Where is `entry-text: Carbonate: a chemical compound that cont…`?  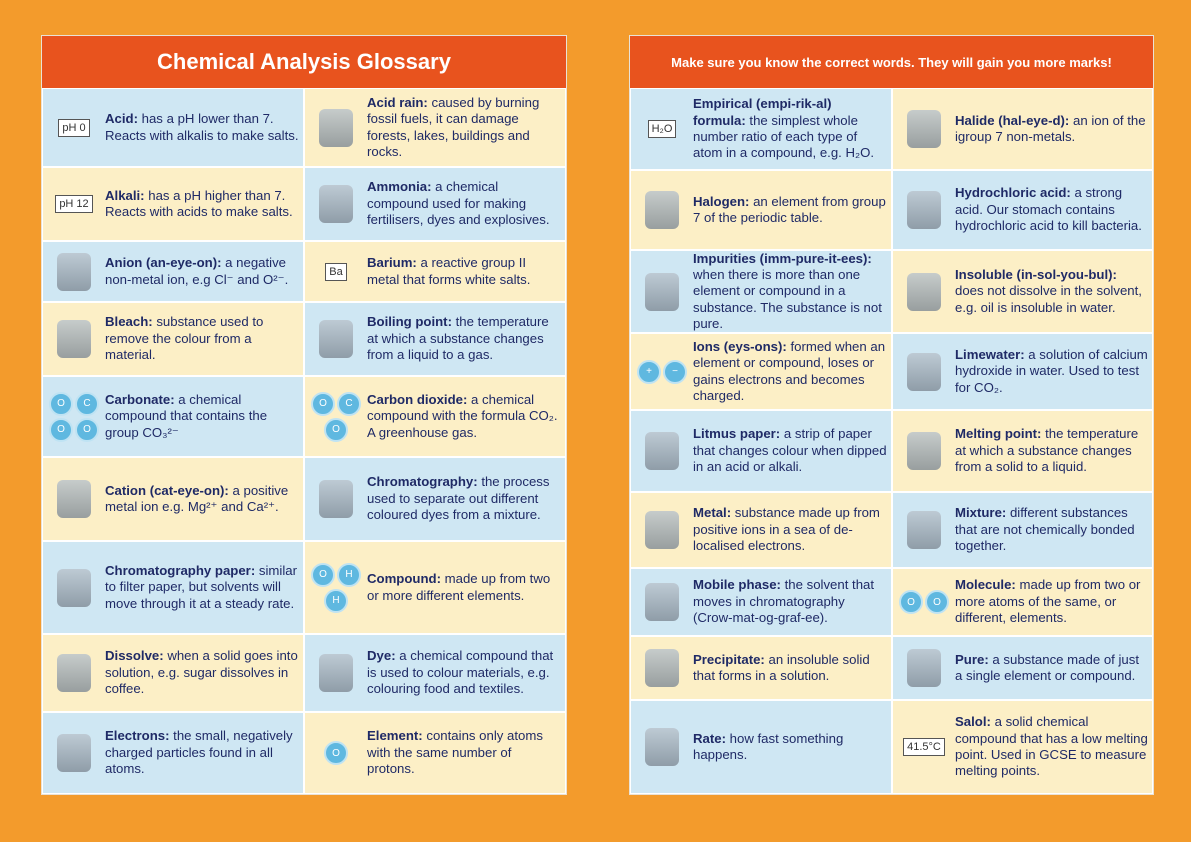 entry-text: Carbonate: a chemical compound that cont… is located at coordinates (204, 416).